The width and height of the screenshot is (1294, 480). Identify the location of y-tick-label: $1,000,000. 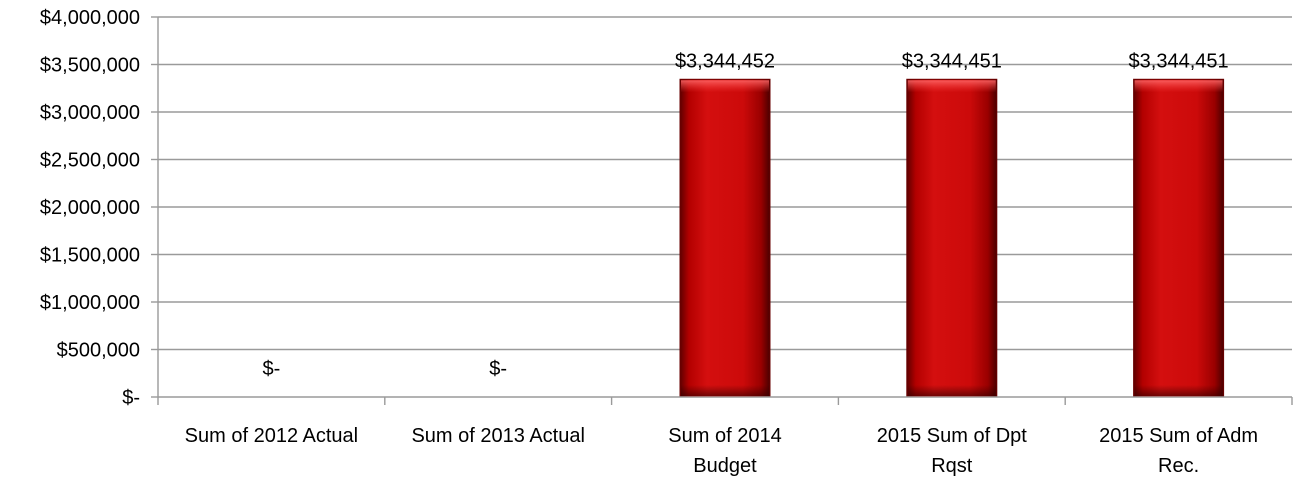
(90, 303).